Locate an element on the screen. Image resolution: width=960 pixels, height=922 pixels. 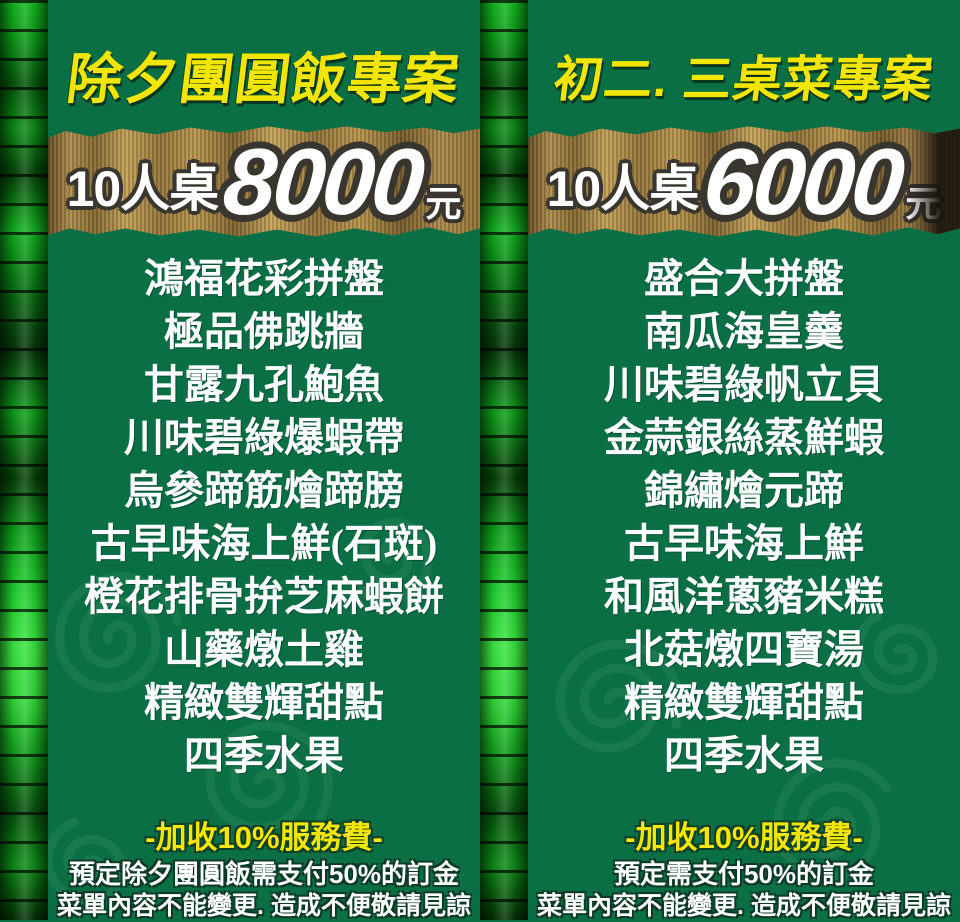
dish-item: 山藥燉土雞 is located at coordinates (264, 649).